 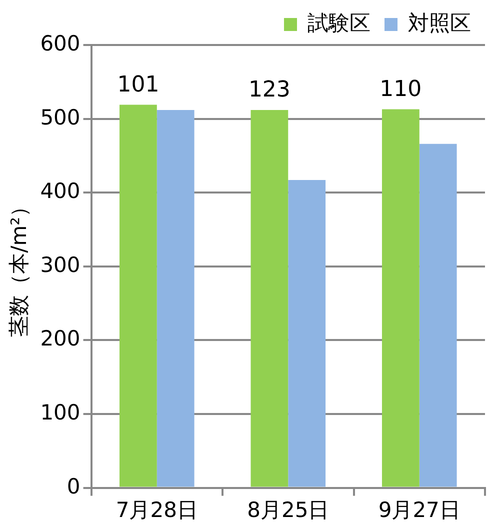 I want to click on legend-label: 試験区, so click(x=339, y=22).